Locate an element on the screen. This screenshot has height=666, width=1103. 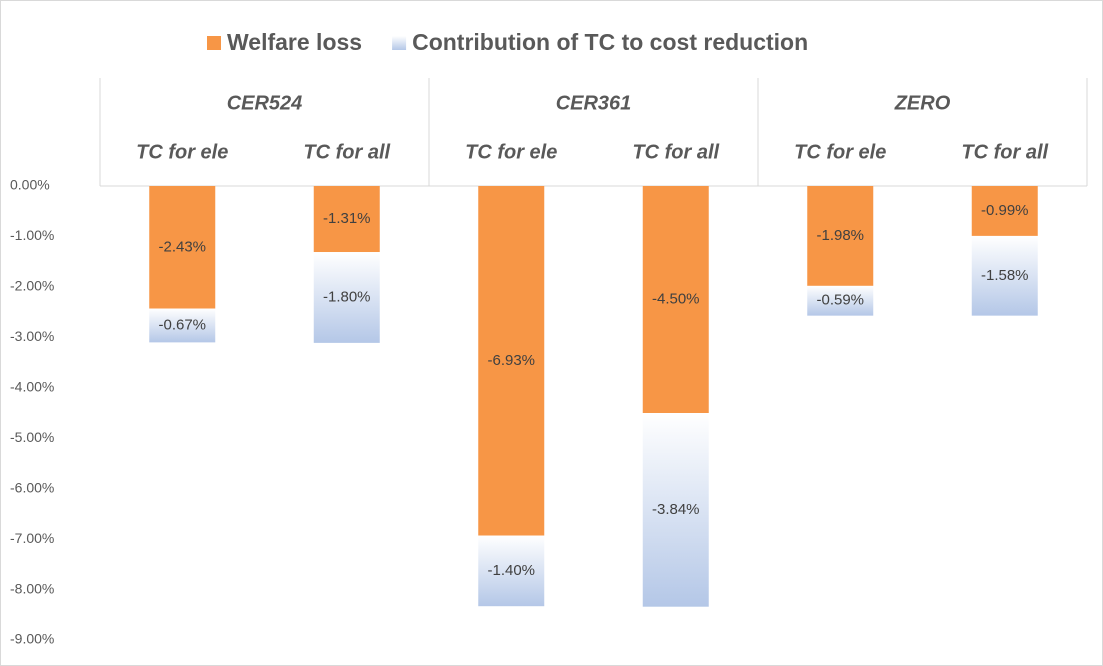
data-label: -0.99% is located at coordinates (1005, 210).